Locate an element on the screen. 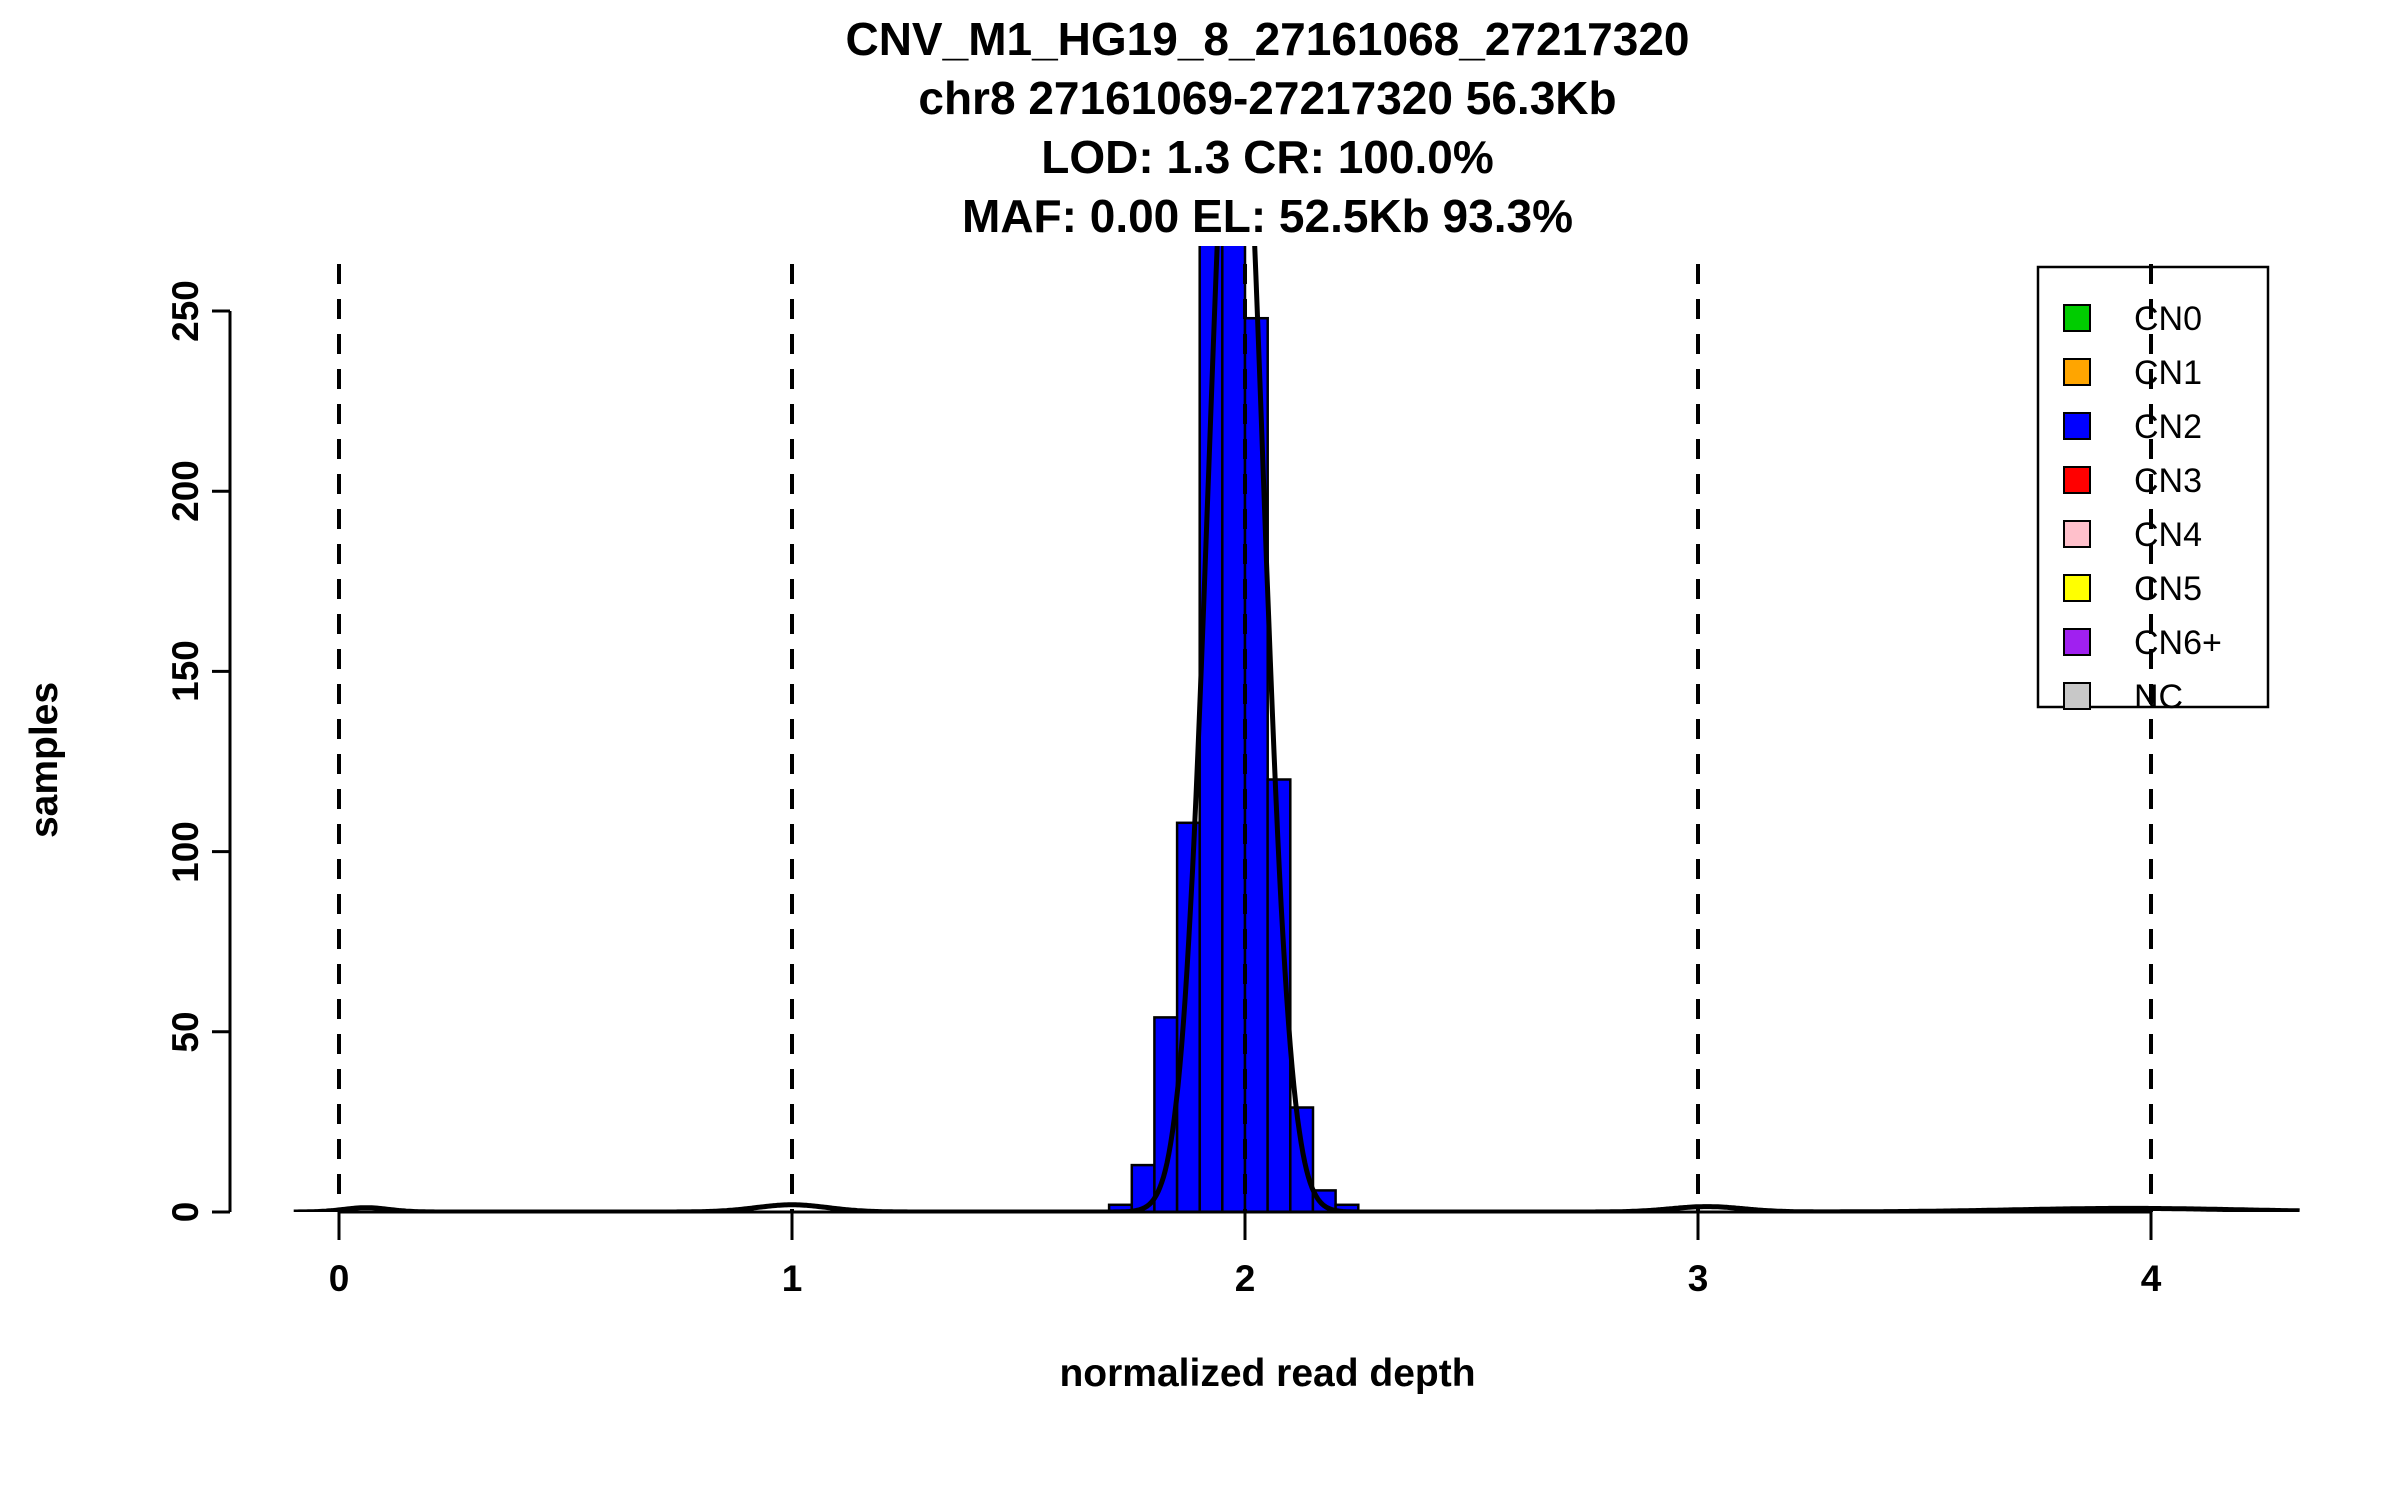  legend-label: NC is located at coordinates (2158, 697).